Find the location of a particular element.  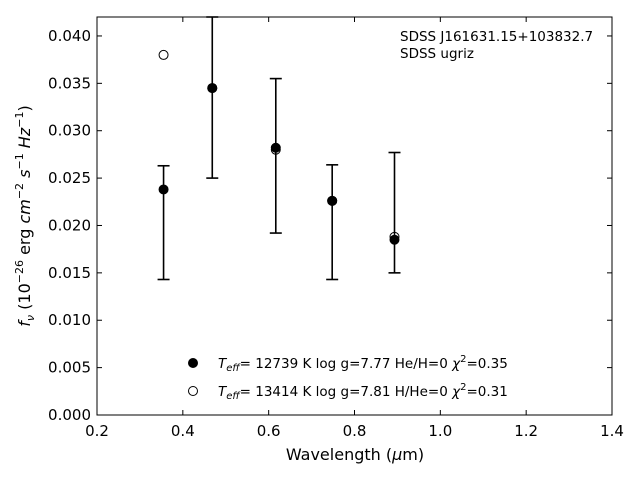

legend-2-chi: 0.31 is located at coordinates (493, 392).